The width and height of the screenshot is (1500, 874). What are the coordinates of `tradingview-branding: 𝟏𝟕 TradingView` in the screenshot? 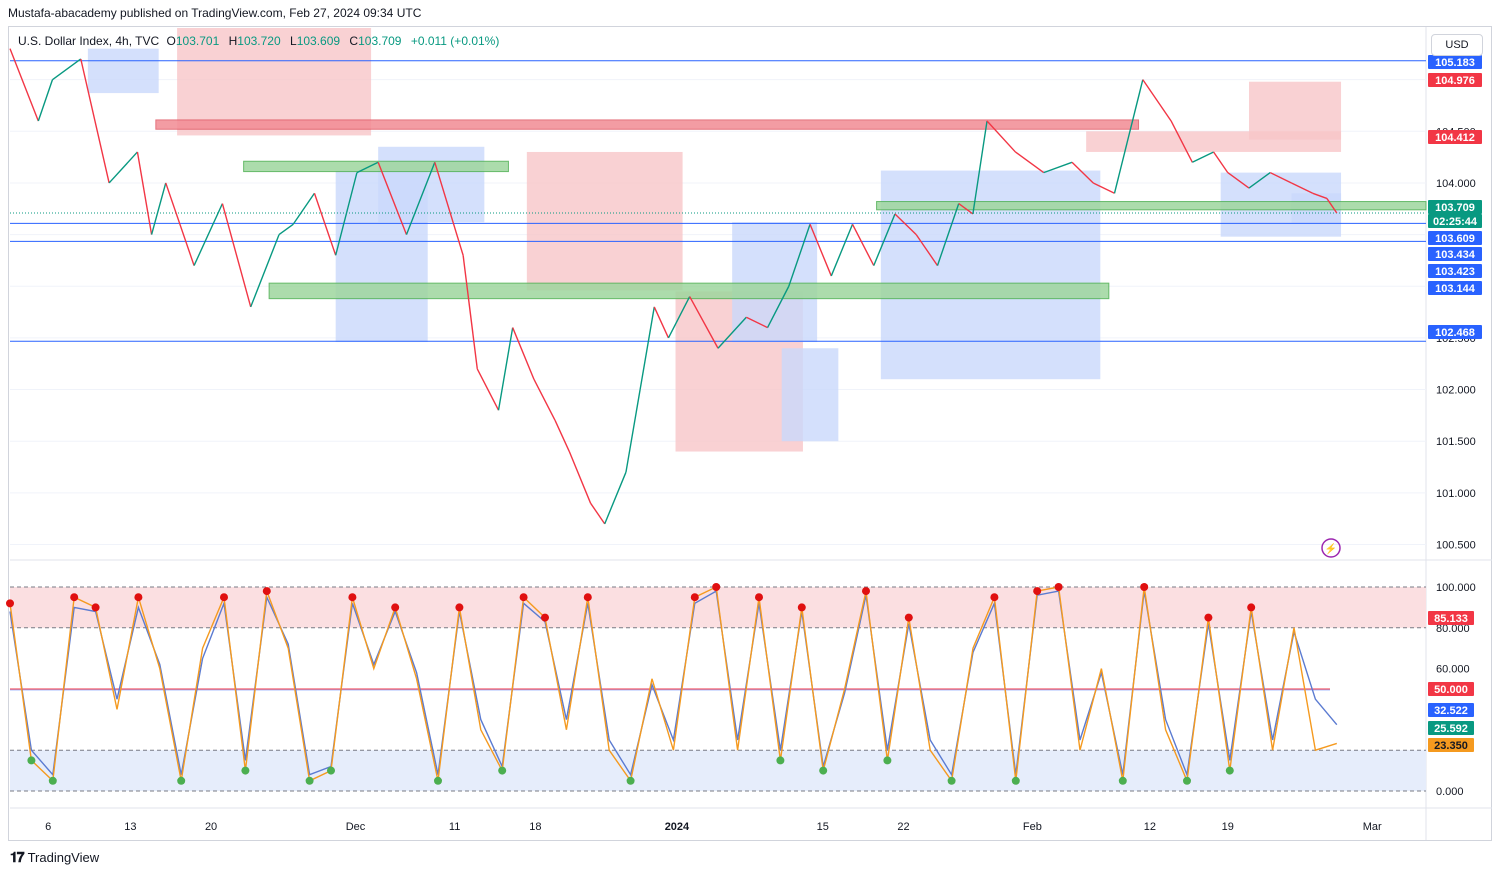 It's located at (54, 857).